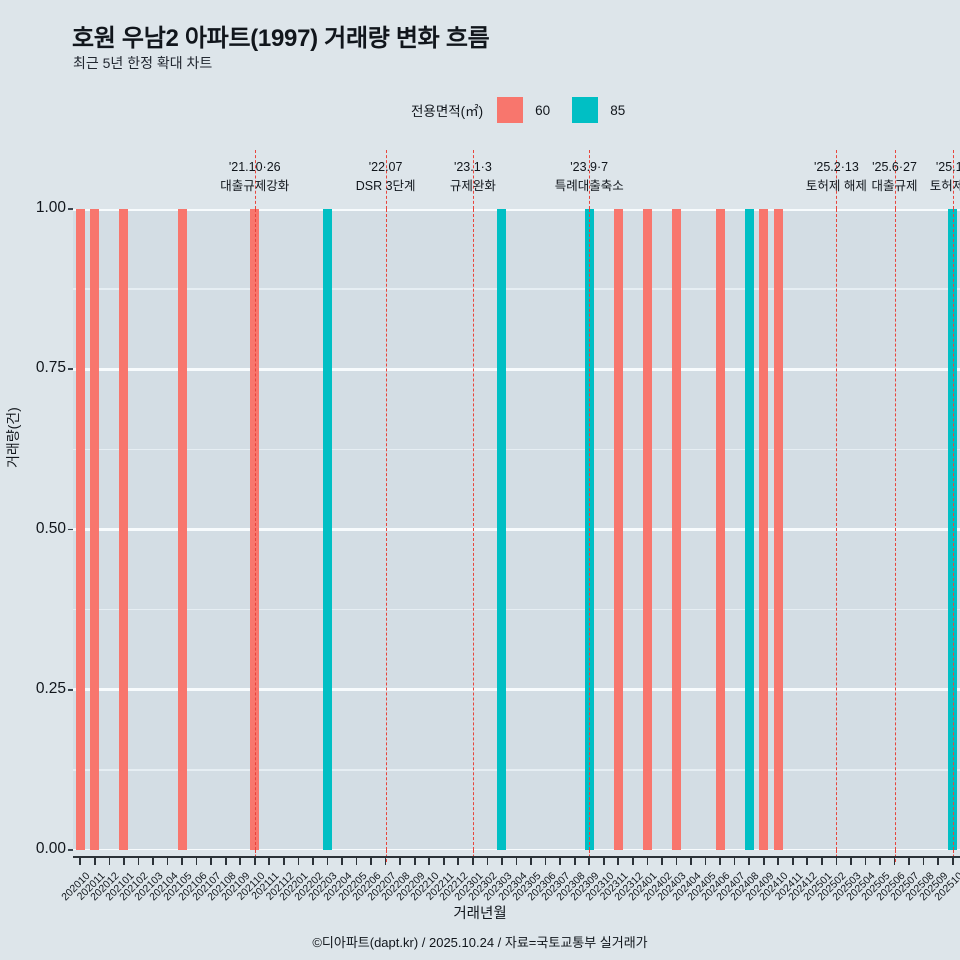  Describe the element at coordinates (543, 110) in the screenshot. I see `legend-label-60: 60` at that location.